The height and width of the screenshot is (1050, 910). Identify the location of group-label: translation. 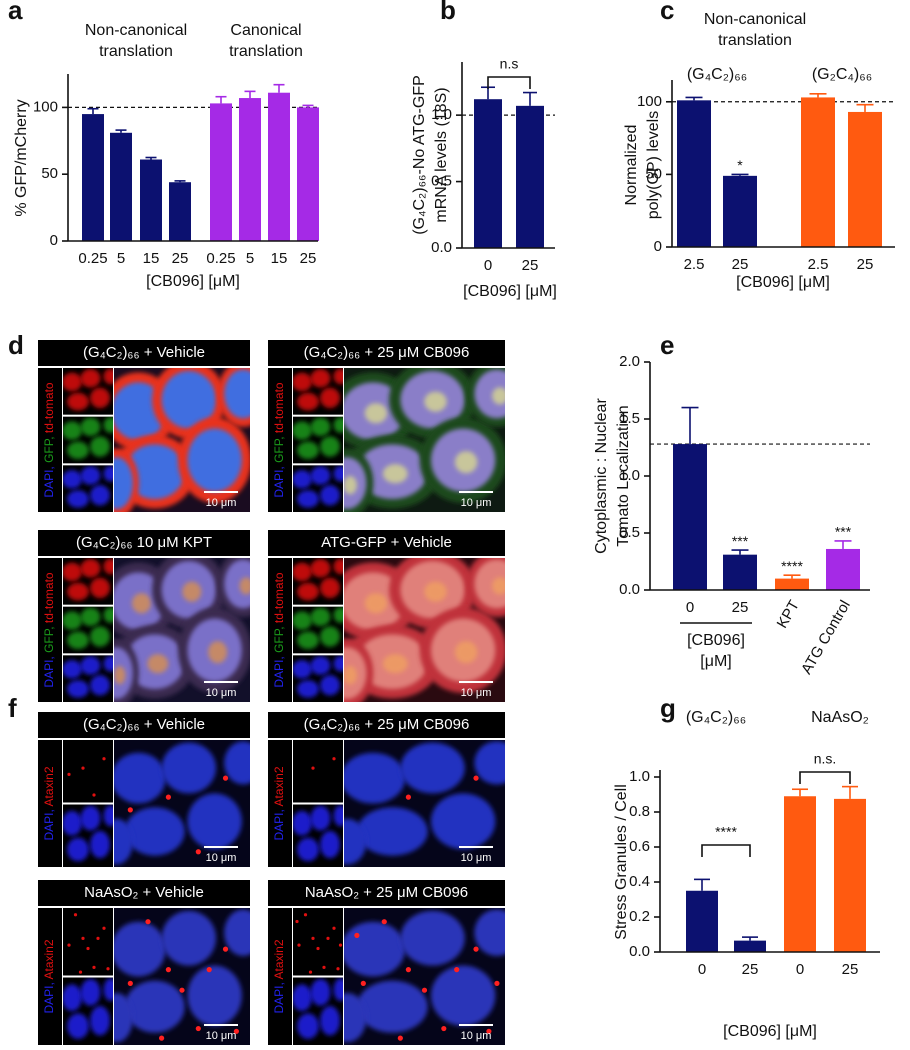
(136, 51).